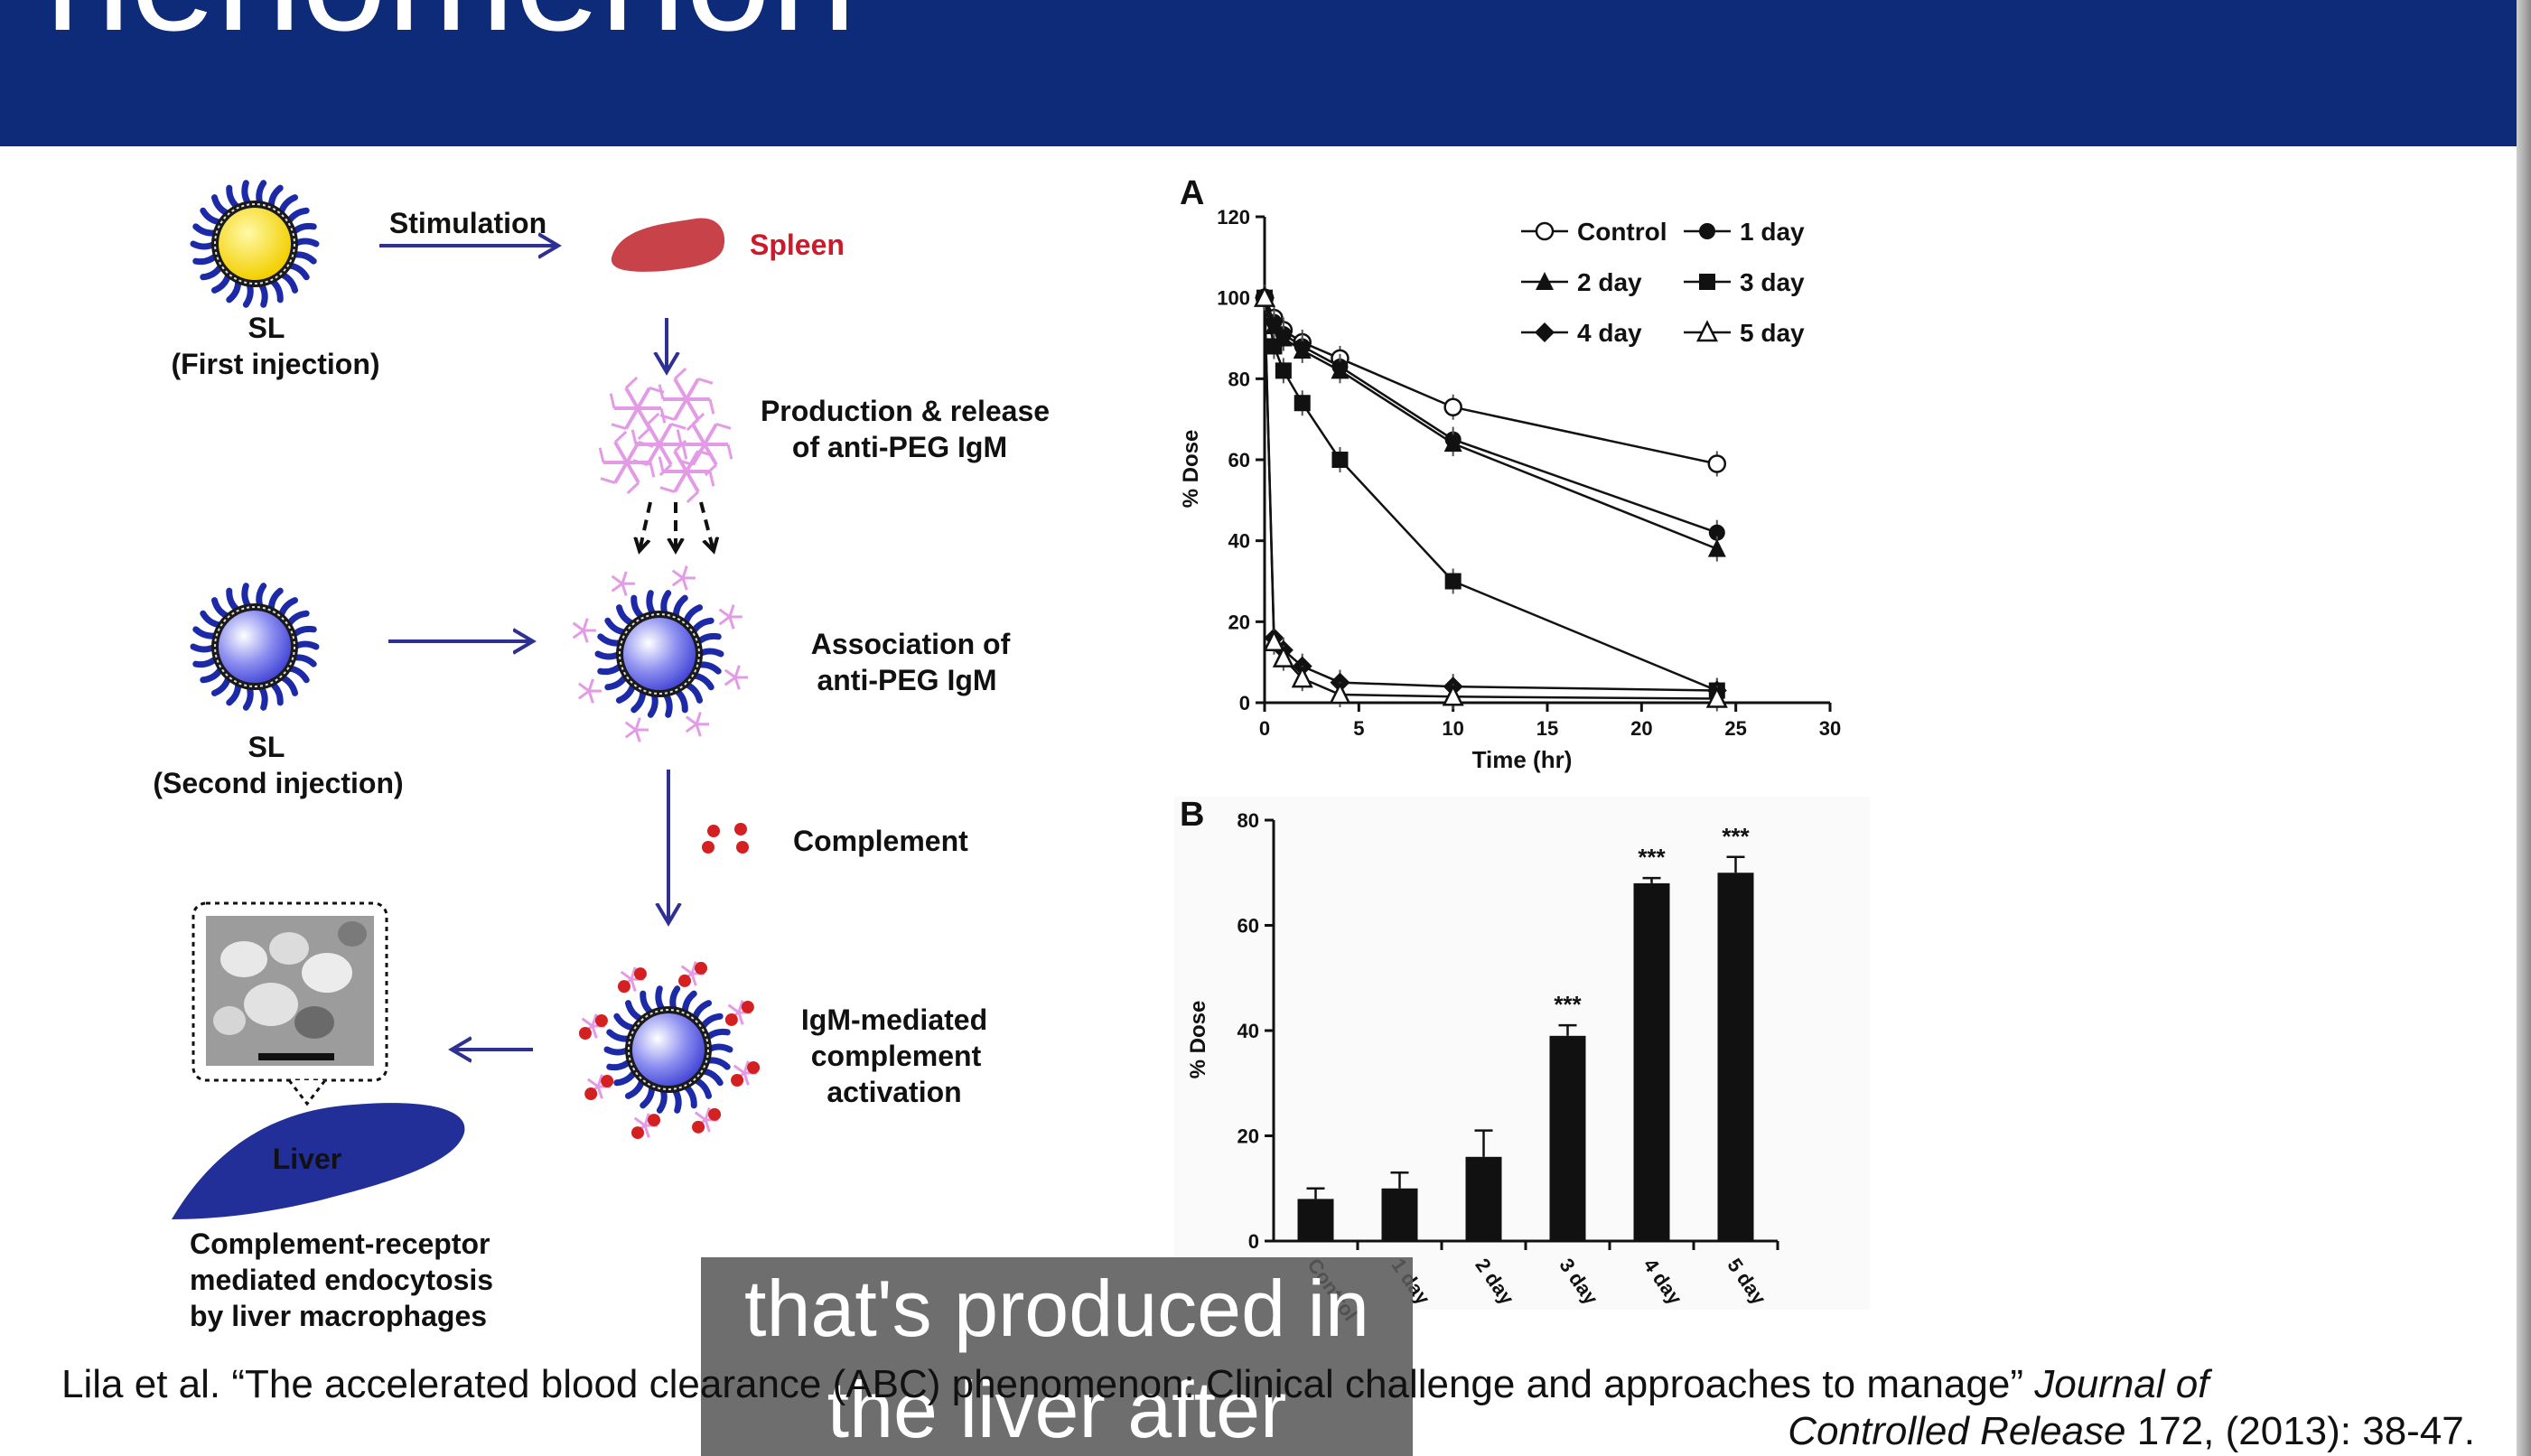 This screenshot has width=2531, height=1456. Describe the element at coordinates (1248, 1136) in the screenshot. I see `chart-b-y-tick-label: 20` at that location.